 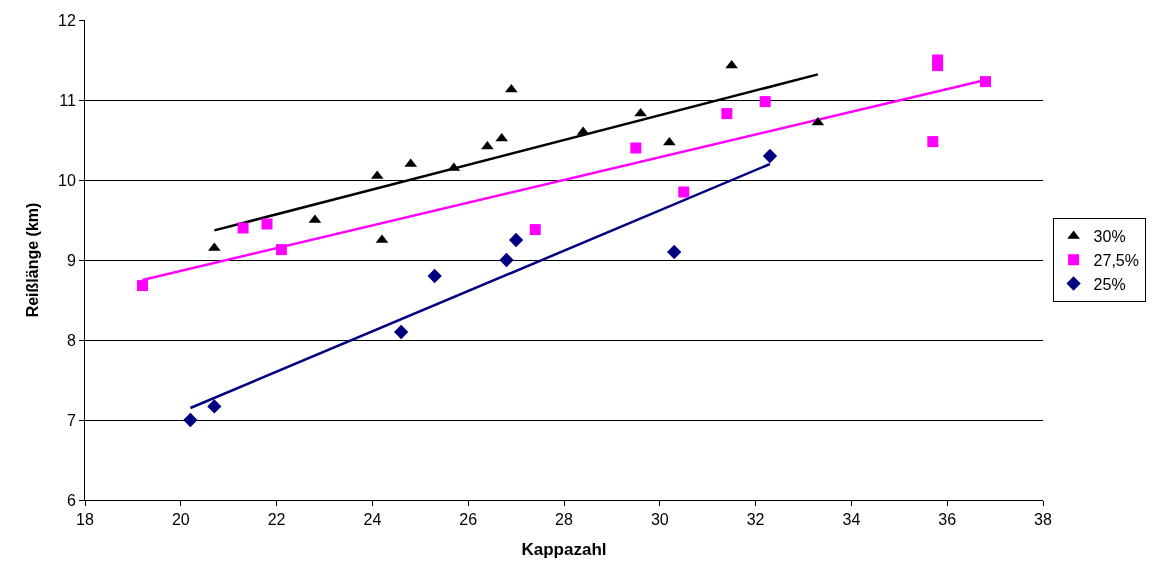 I want to click on legend-label: 25%, so click(x=1109, y=284).